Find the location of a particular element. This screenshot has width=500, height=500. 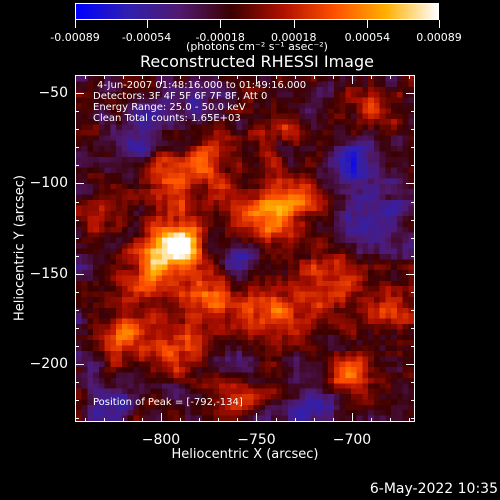

info-algorithm: Clean Total counts: 1.65E+03 is located at coordinates (167, 118).